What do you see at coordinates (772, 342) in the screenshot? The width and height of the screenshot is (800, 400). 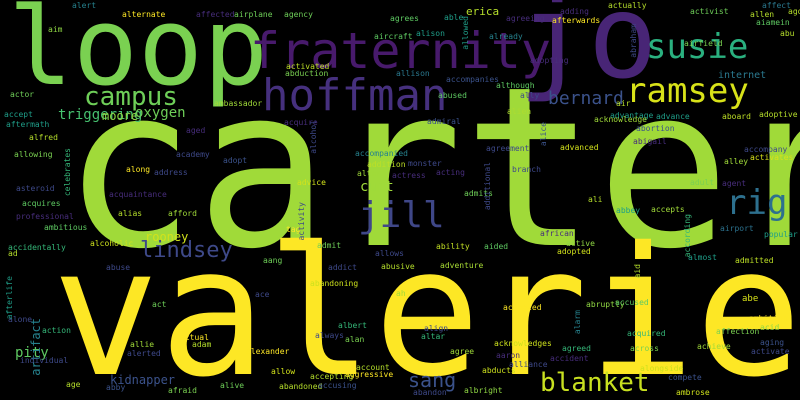 I see `cloud-word: aging` at bounding box center [772, 342].